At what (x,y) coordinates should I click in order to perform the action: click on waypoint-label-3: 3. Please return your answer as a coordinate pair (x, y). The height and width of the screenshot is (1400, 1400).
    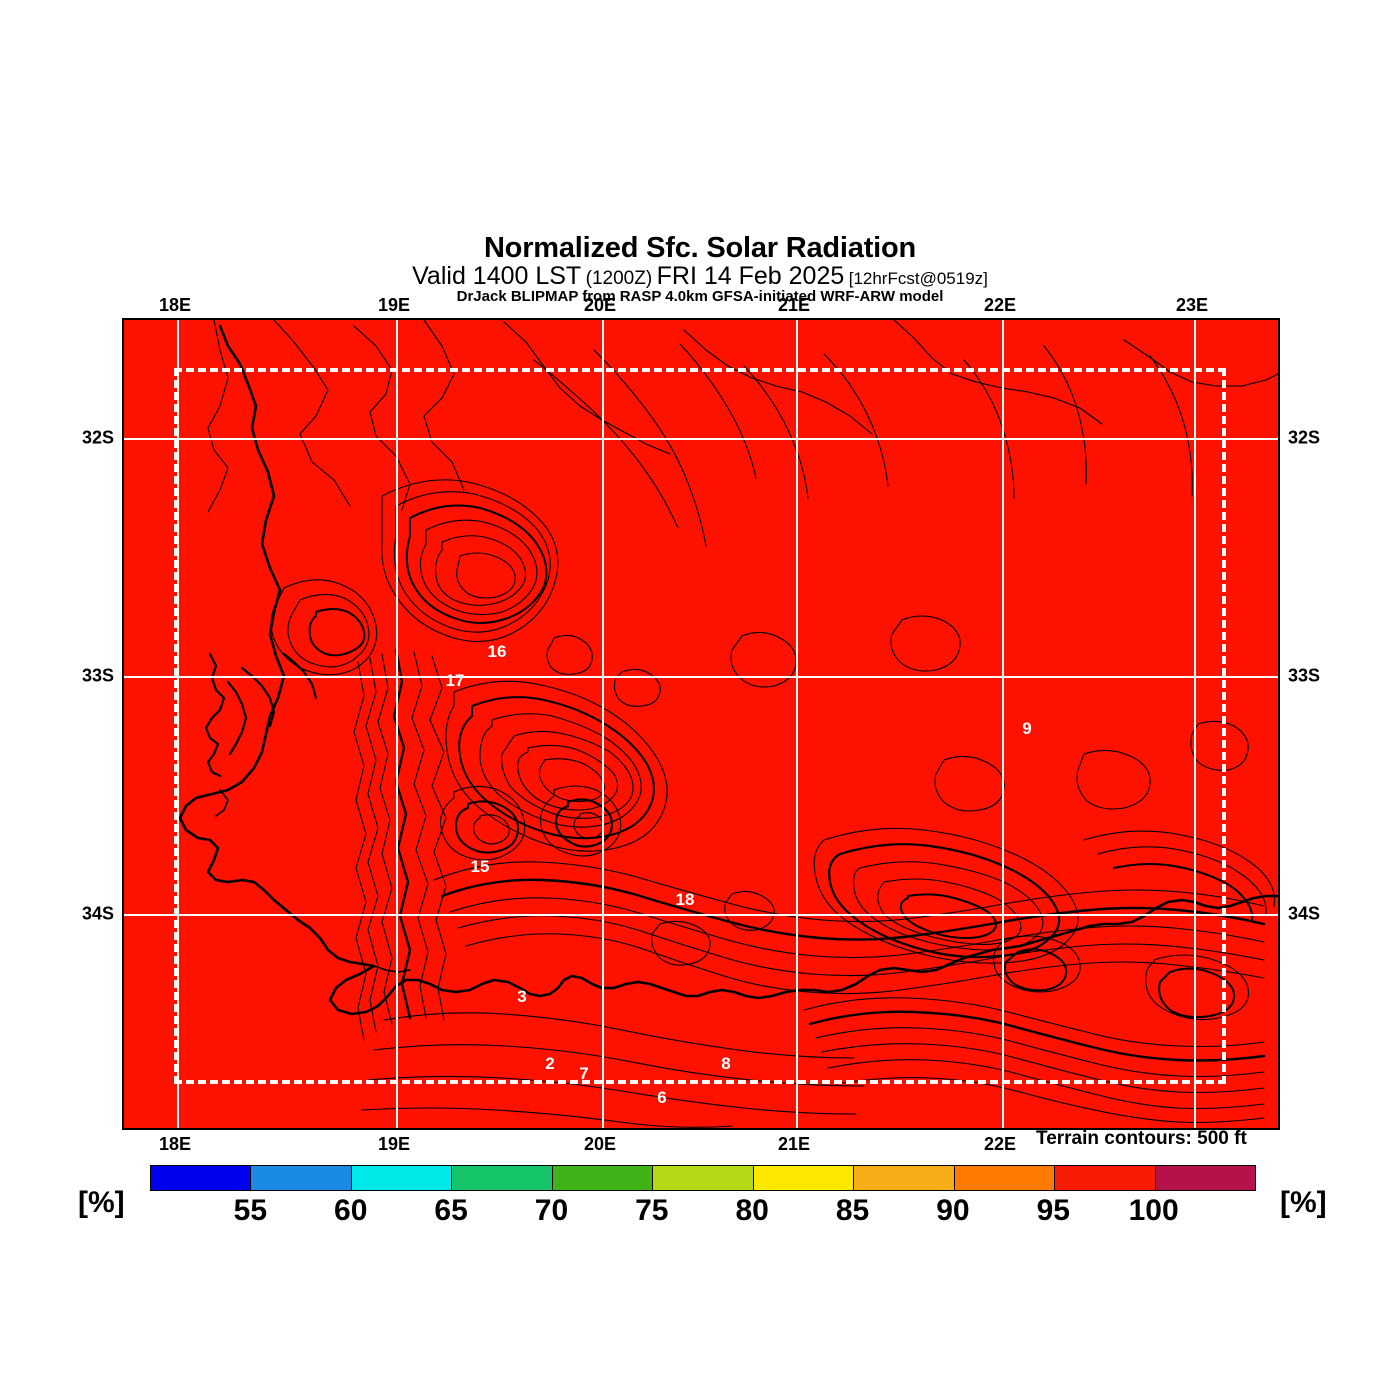
    Looking at the image, I should click on (522, 996).